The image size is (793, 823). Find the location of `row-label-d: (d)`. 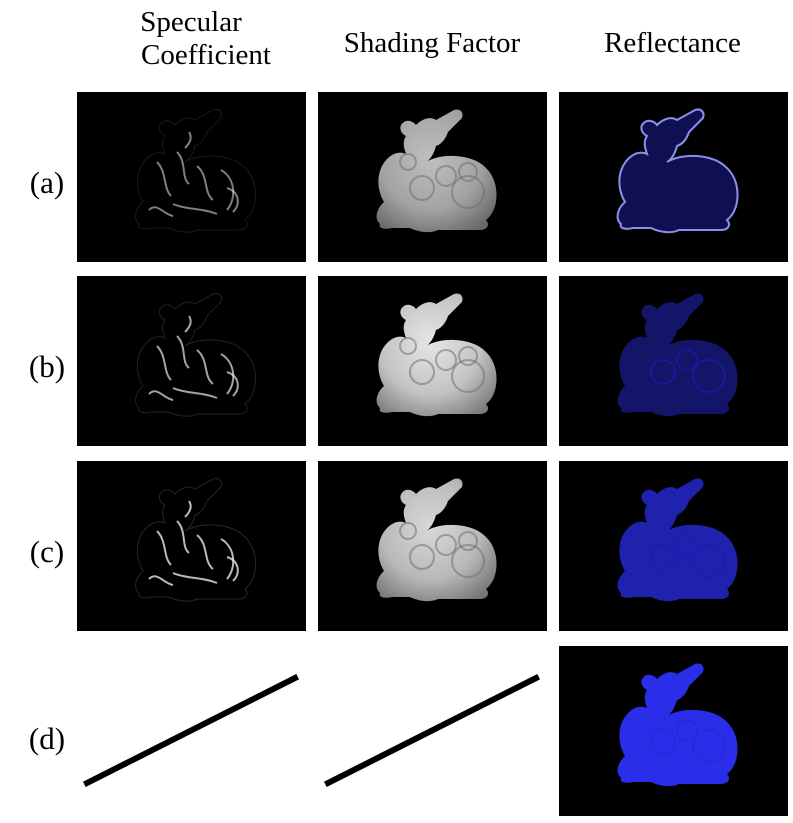

row-label-d: (d) is located at coordinates (47, 738).